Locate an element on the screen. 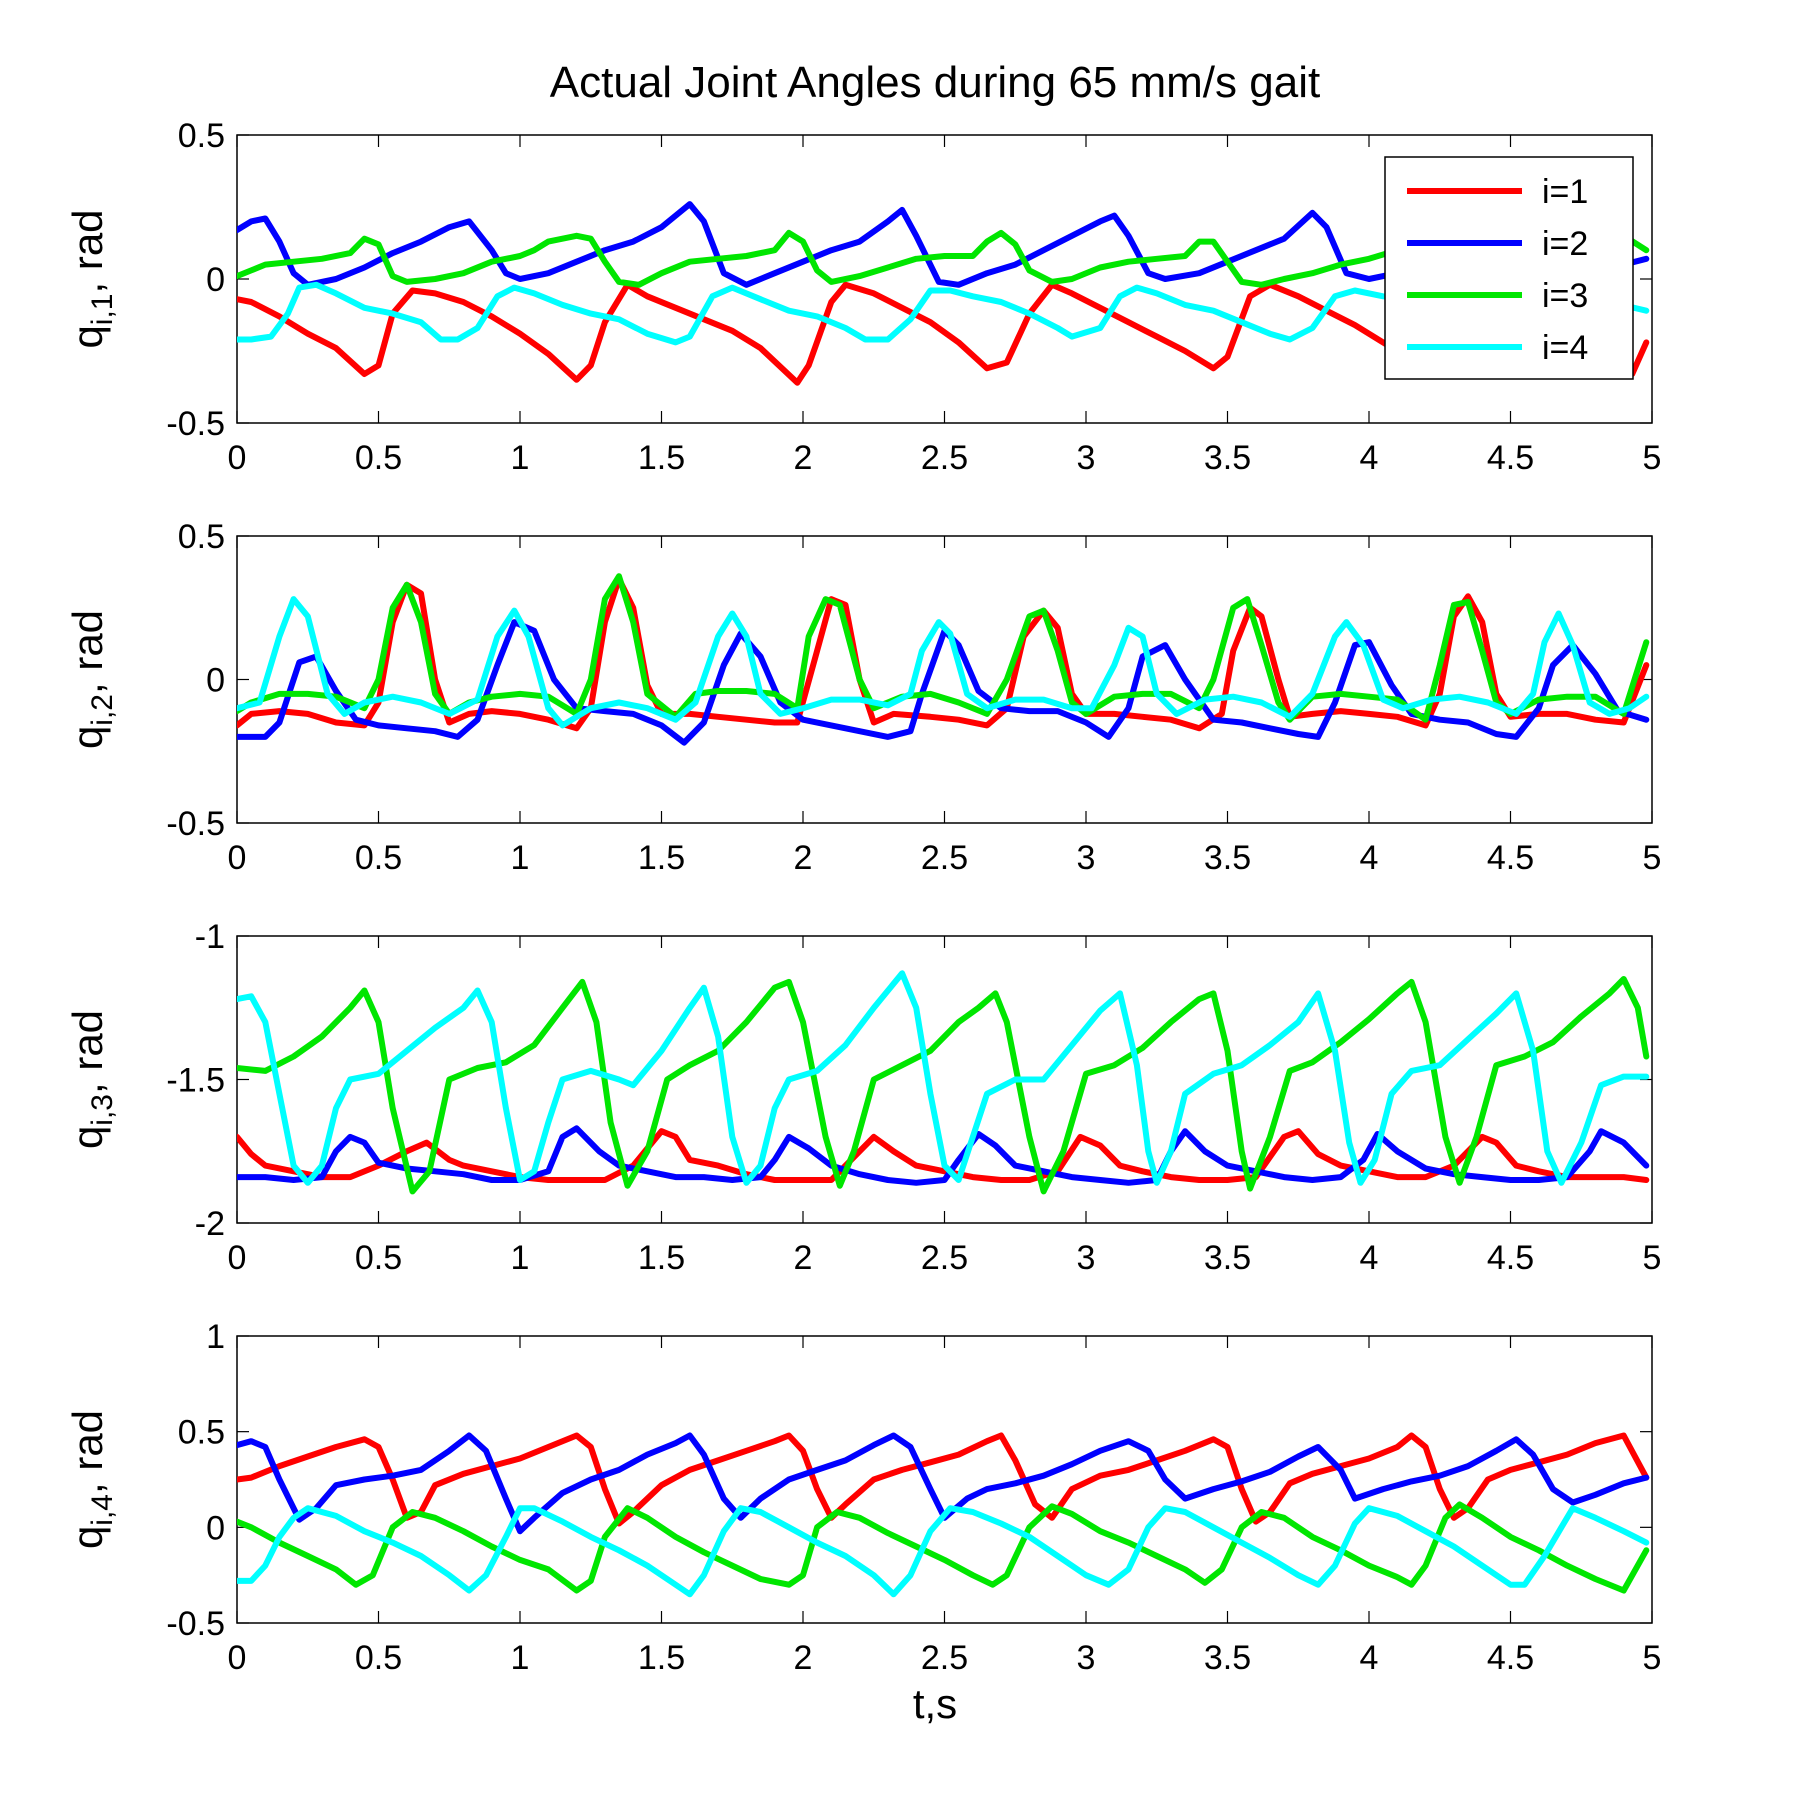  legend: i=1 i=2 i=3 i=4 is located at coordinates (1509, 268).